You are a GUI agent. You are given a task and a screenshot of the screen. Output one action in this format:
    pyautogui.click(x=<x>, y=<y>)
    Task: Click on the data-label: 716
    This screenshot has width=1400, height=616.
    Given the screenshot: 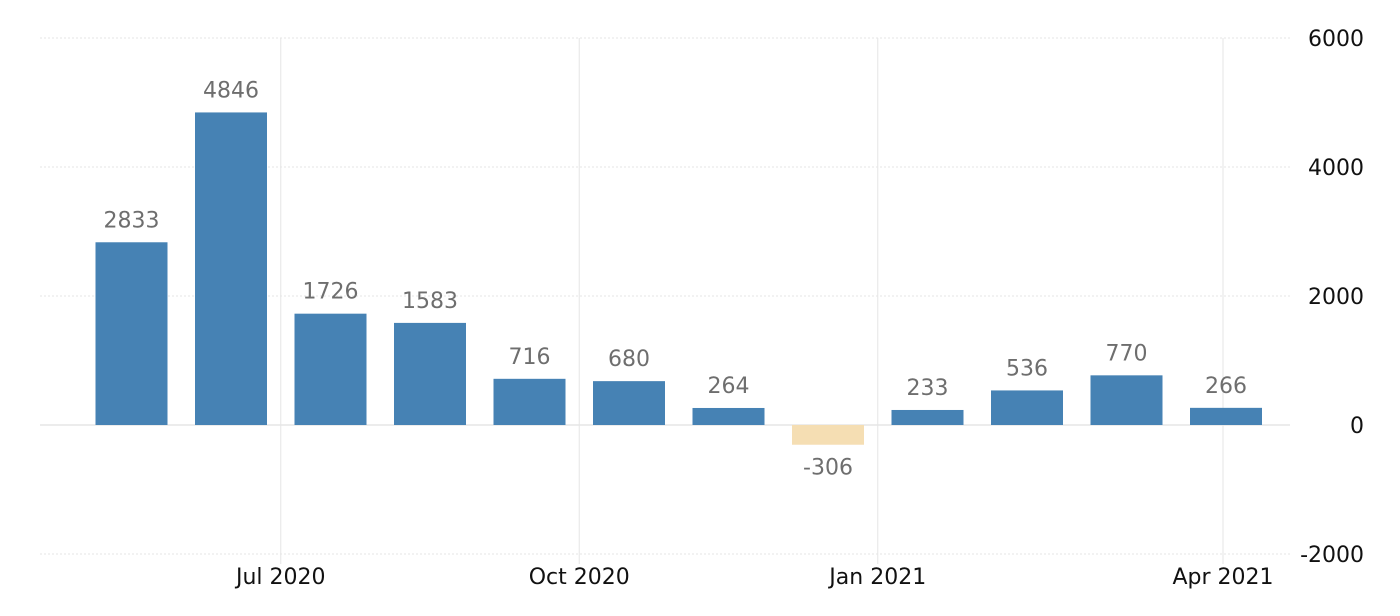 What is the action you would take?
    pyautogui.click(x=530, y=357)
    